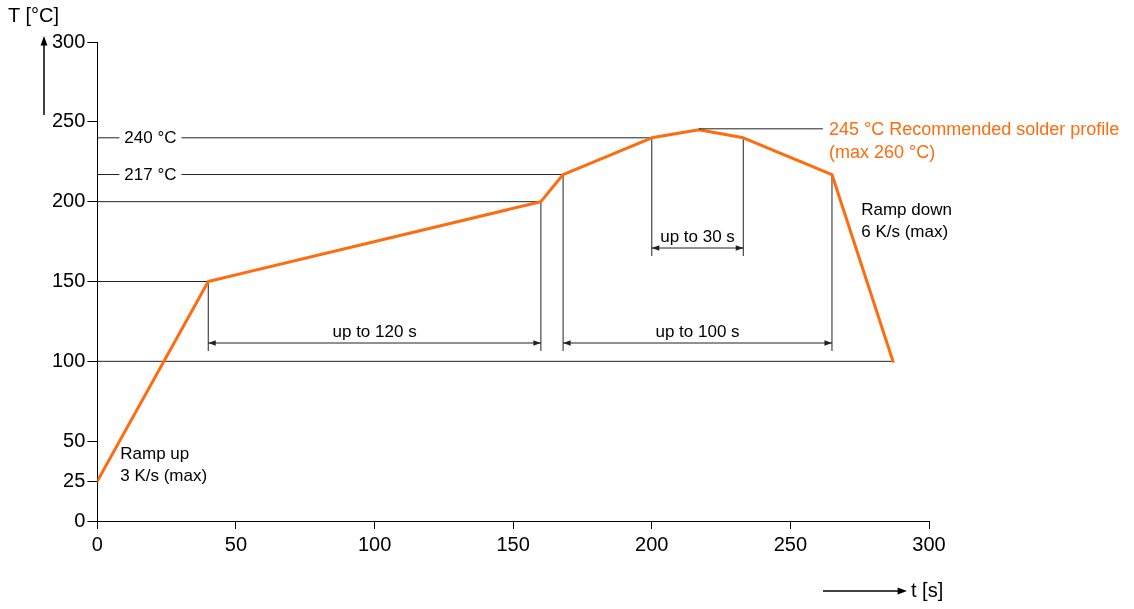 Image resolution: width=1134 pixels, height=609 pixels. I want to click on ref-line-label: 217 °C, so click(150, 175).